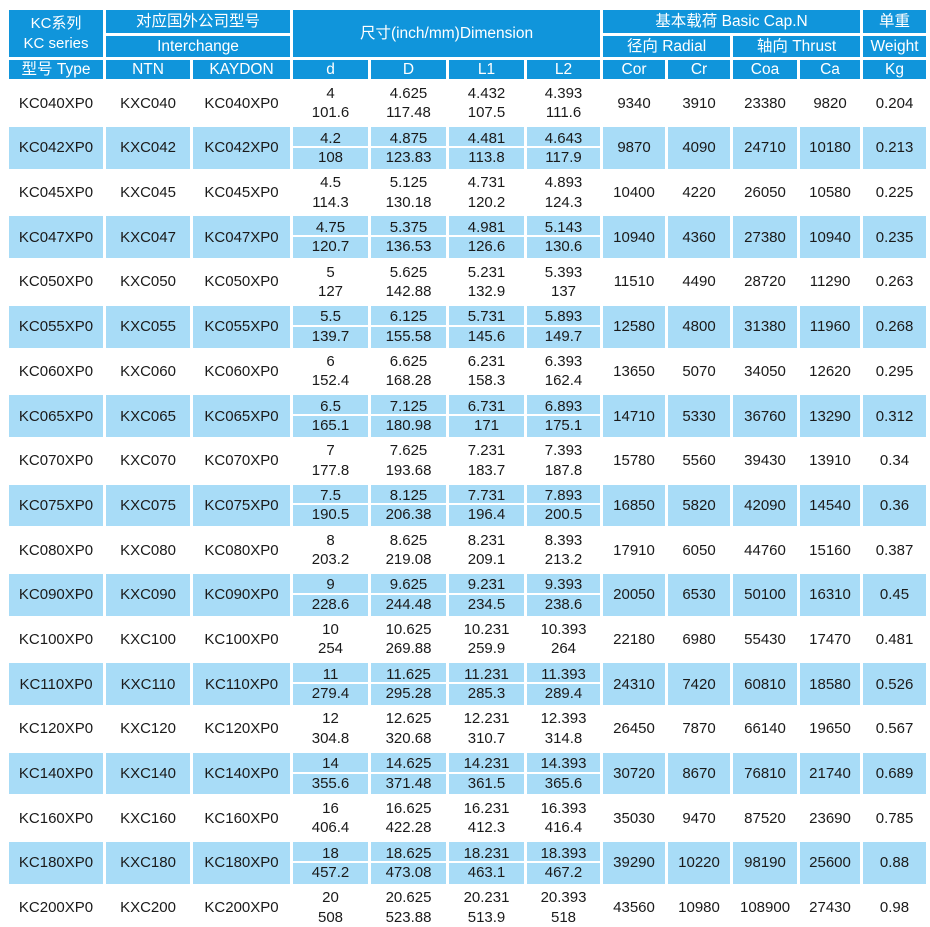 This screenshot has width=930, height=927. I want to click on header-type: 型号 Type, so click(56, 69).